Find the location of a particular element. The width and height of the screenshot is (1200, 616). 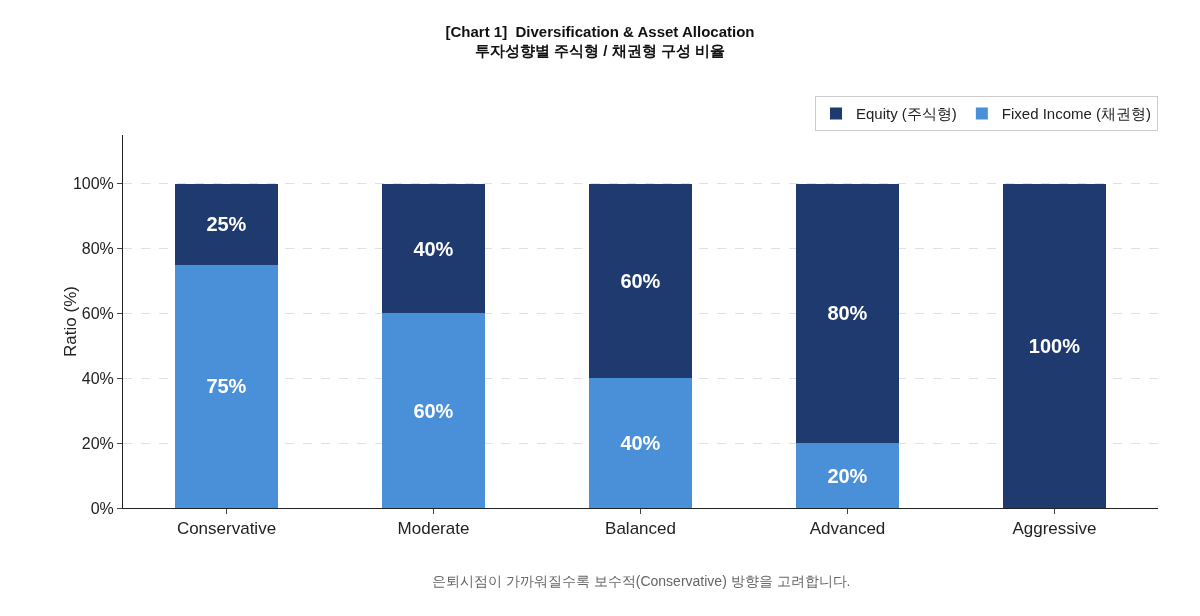

x-tick-label: Balanced is located at coordinates (640, 529).